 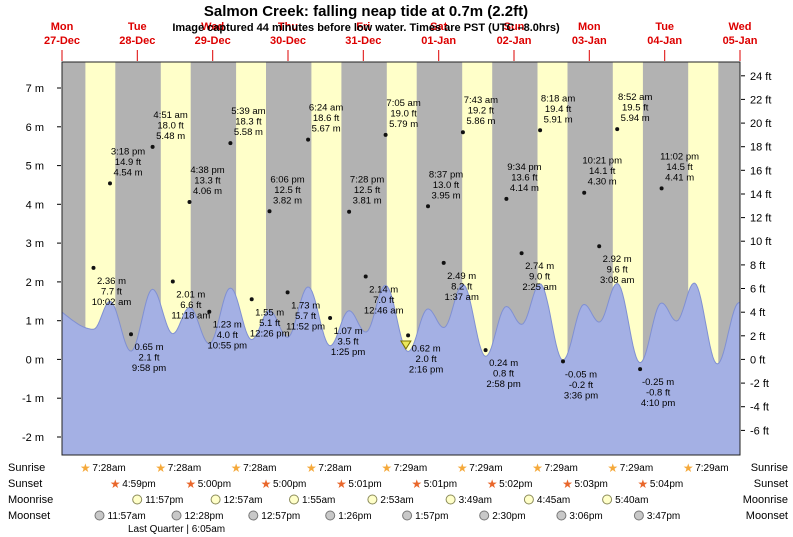 What do you see at coordinates (438, 41) in the screenshot?
I see `date-label: 01-Jan` at bounding box center [438, 41].